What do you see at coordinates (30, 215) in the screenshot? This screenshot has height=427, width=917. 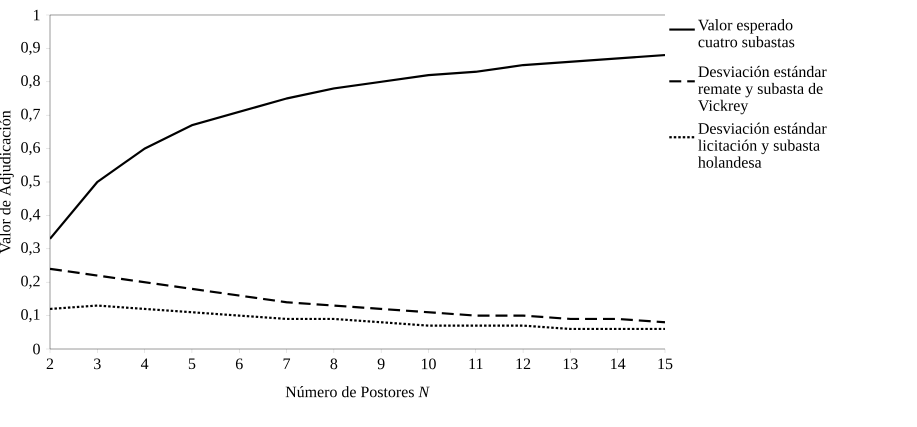 I see `y-tick-label: 0,4` at bounding box center [30, 215].